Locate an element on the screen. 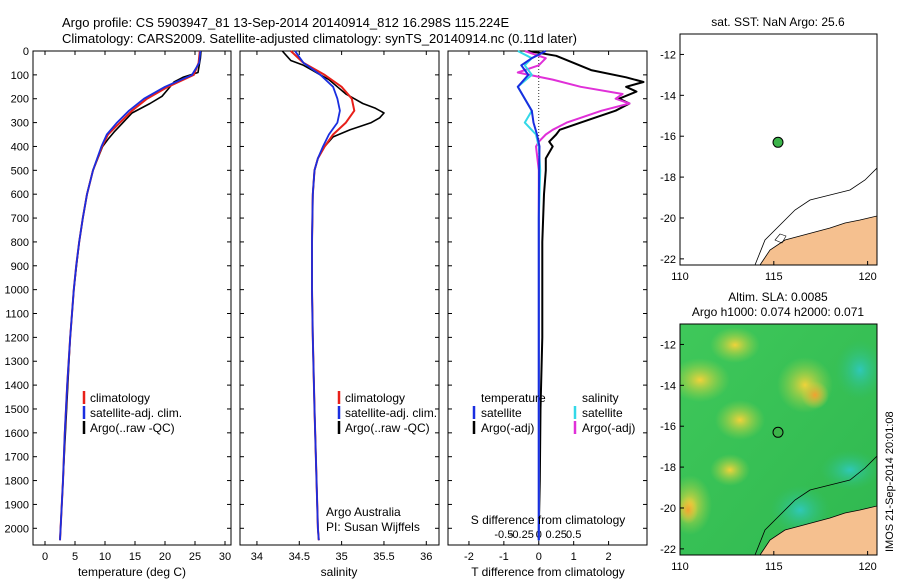 This screenshot has height=580, width=900. sst-map is located at coordinates (778, 149).